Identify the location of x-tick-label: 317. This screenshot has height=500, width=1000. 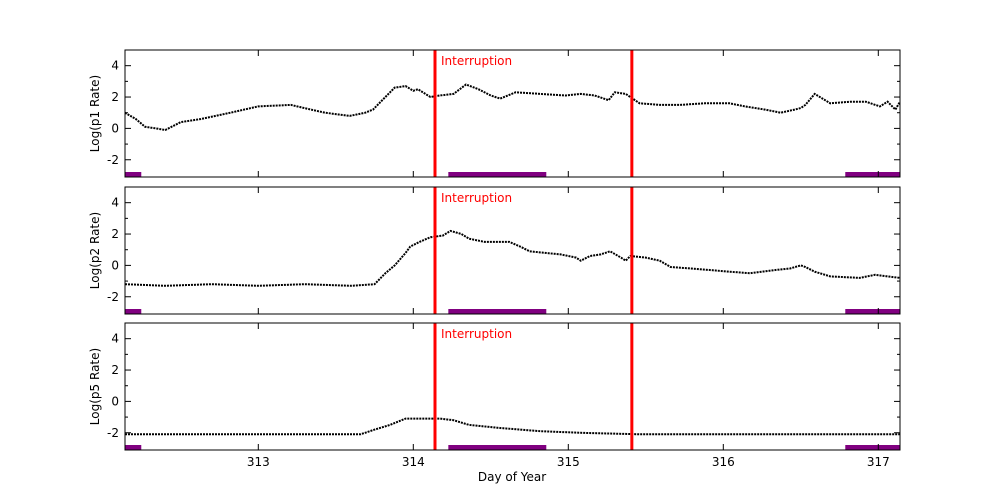
(878, 462).